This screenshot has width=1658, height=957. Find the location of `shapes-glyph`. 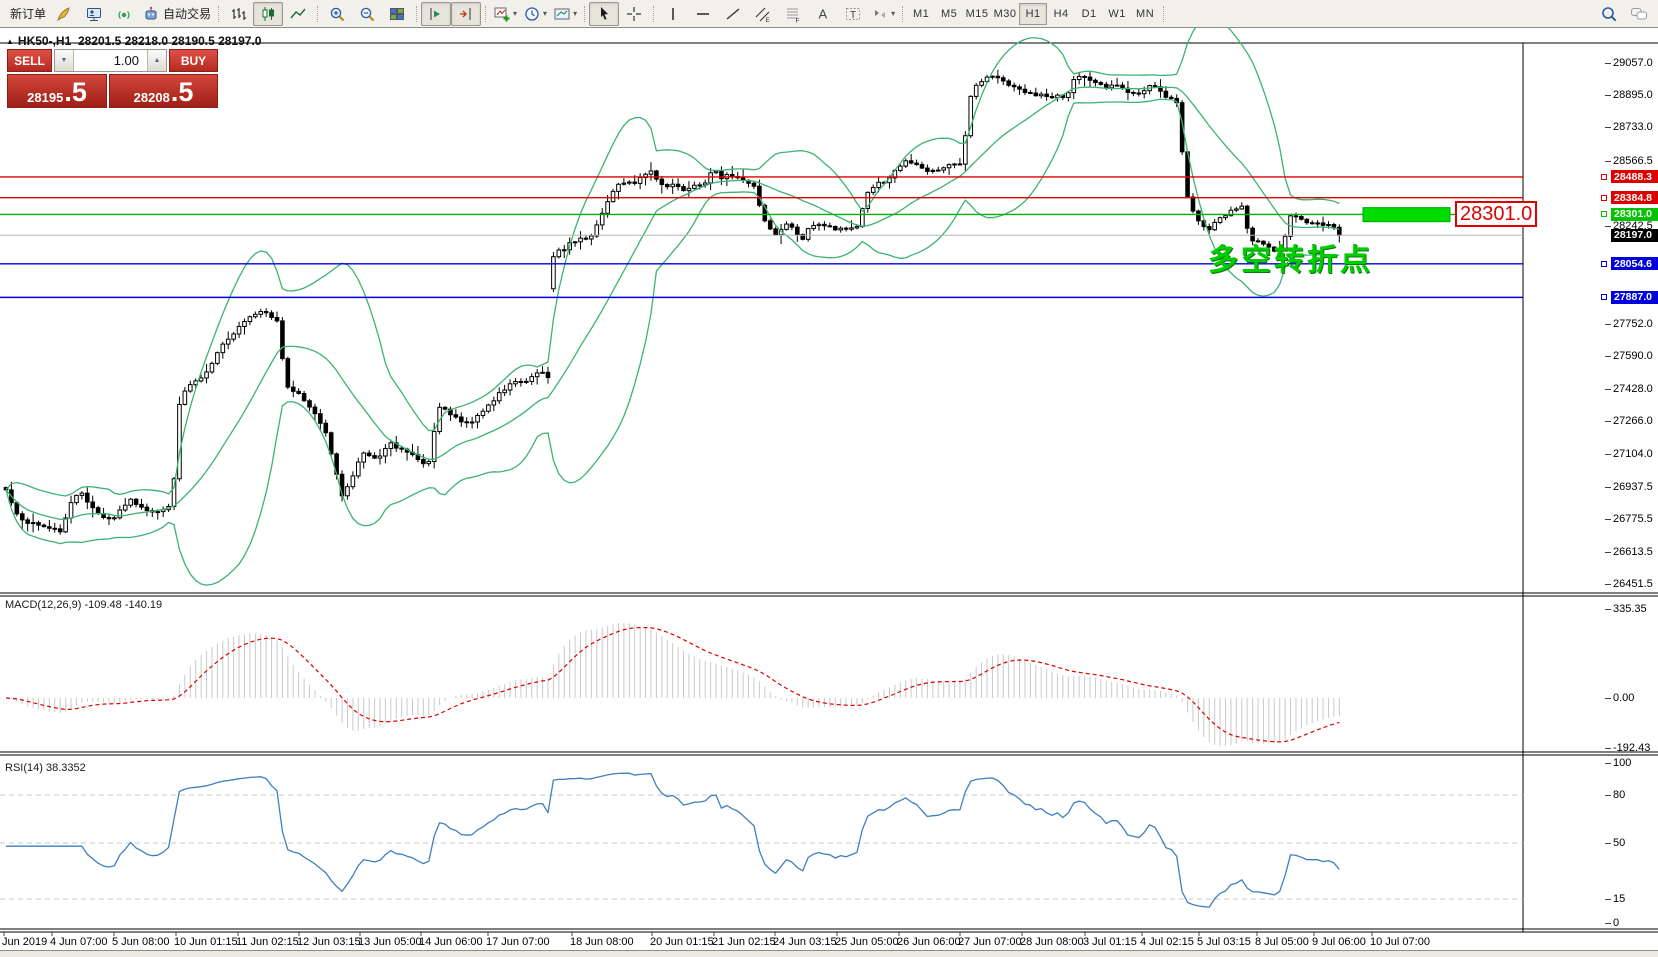

shapes-glyph is located at coordinates (880, 14).